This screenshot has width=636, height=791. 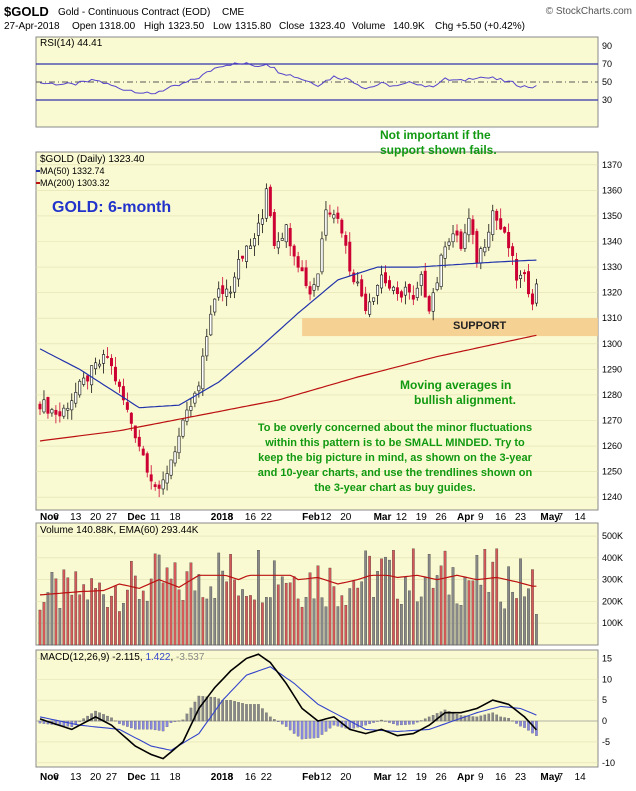 What do you see at coordinates (550, 777) in the screenshot?
I see `date-tick-label: May` at bounding box center [550, 777].